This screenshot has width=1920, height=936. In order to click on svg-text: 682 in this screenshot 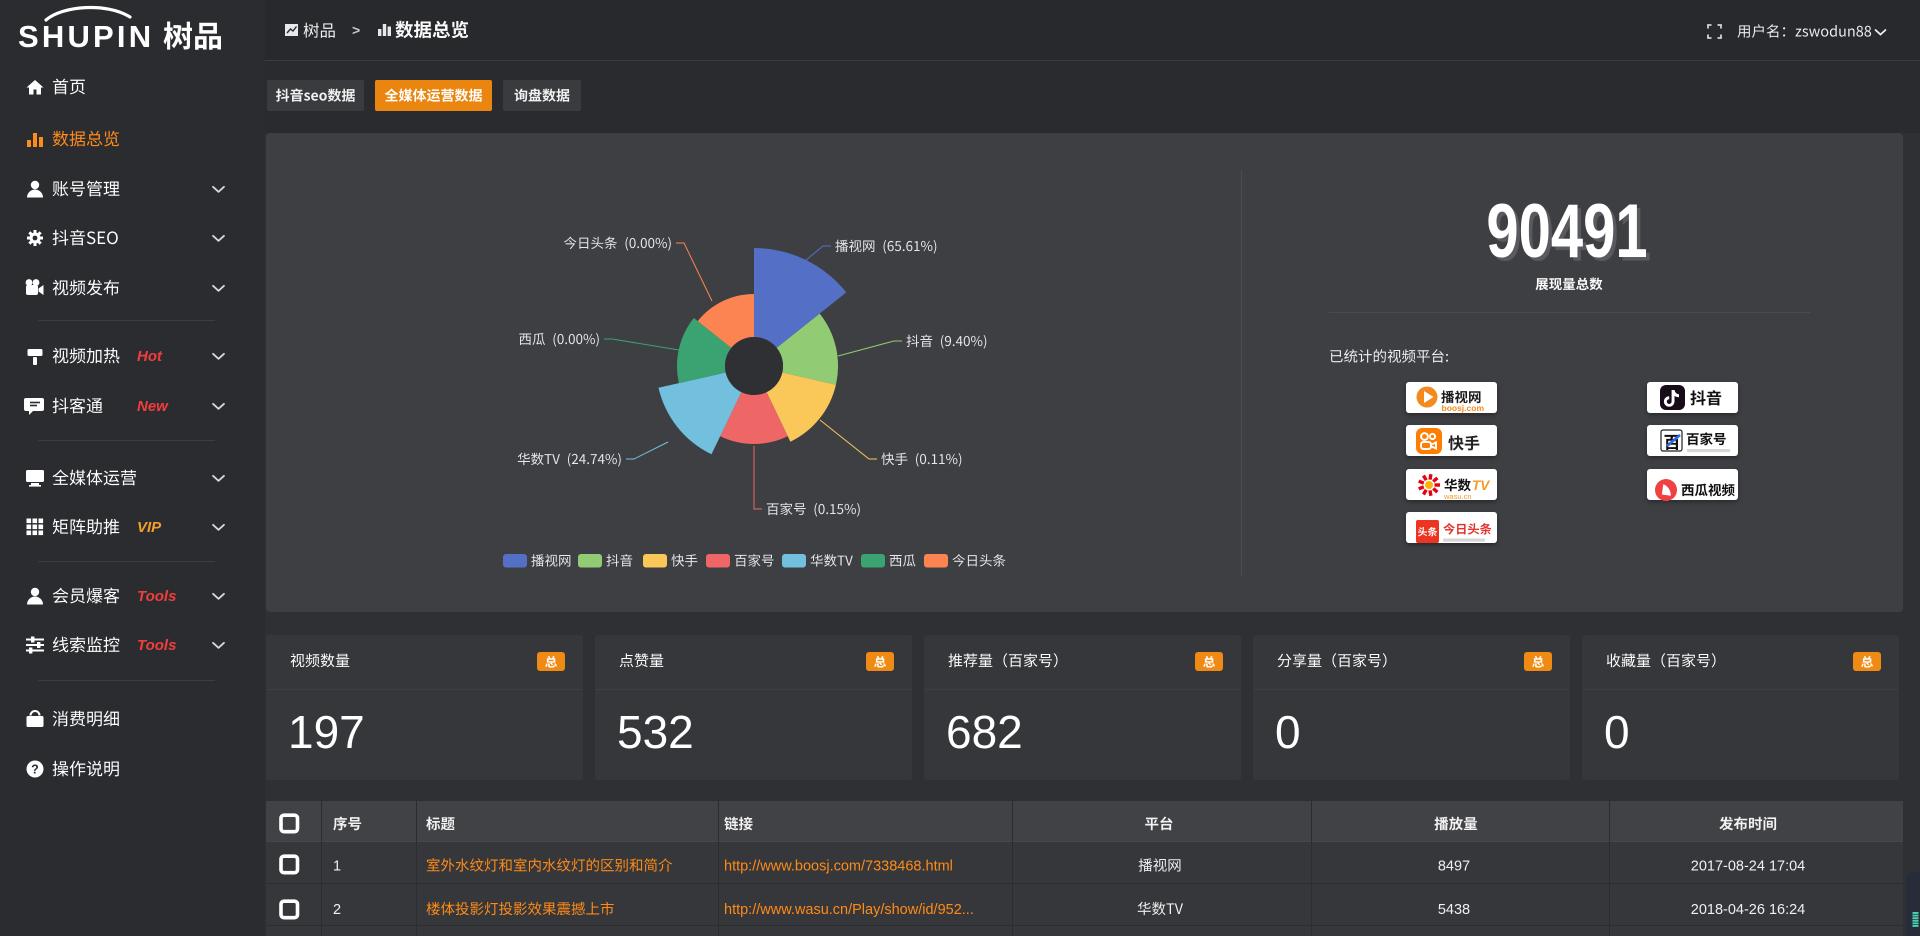, I will do `click(984, 732)`.